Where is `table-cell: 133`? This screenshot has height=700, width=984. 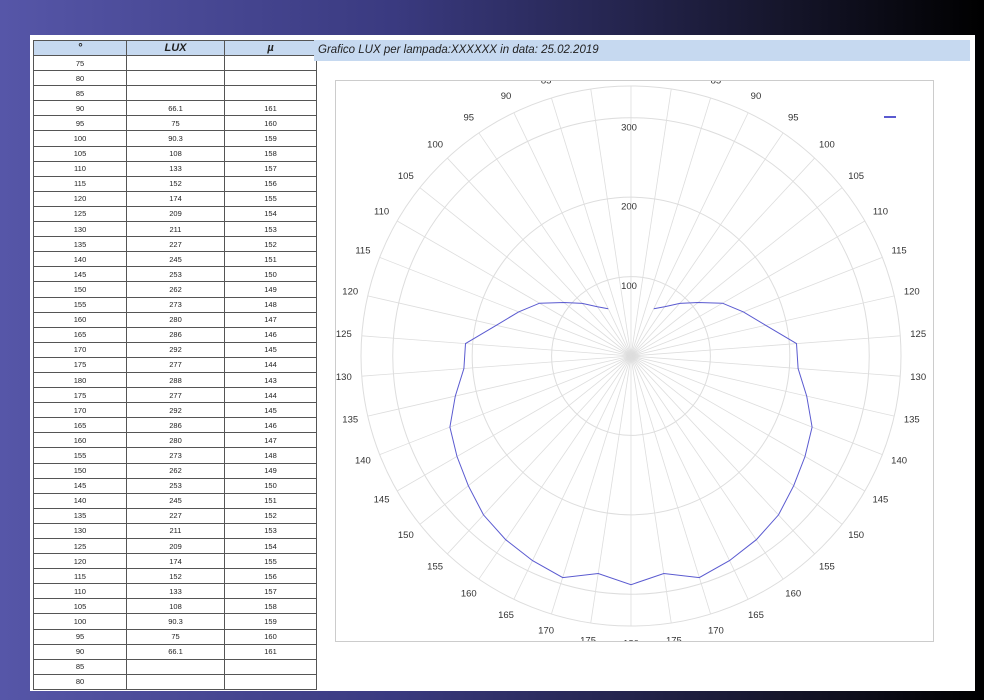 table-cell: 133 is located at coordinates (175, 591).